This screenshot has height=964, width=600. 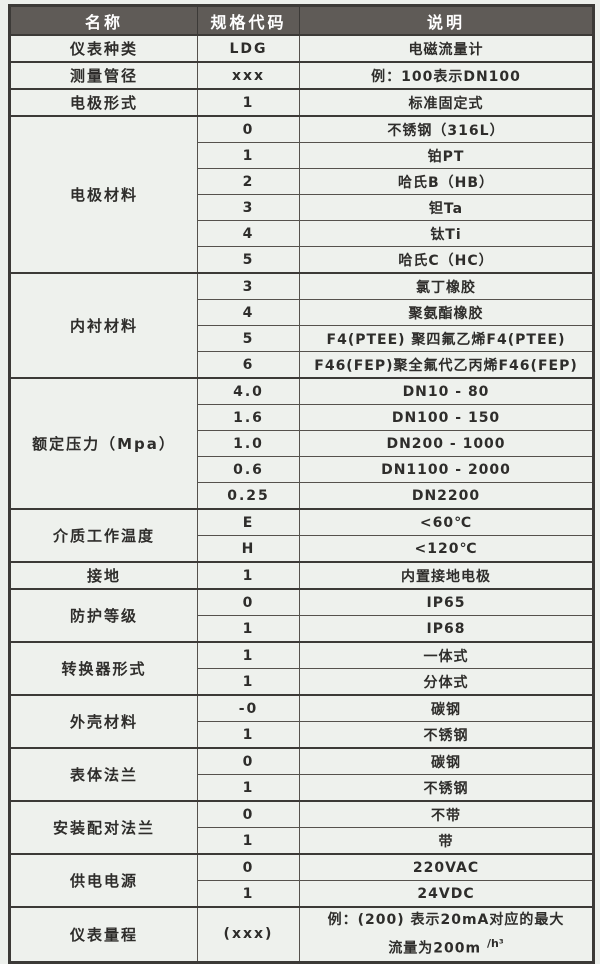 What do you see at coordinates (103, 615) in the screenshot?
I see `parameter-name-cell: 防护等级` at bounding box center [103, 615].